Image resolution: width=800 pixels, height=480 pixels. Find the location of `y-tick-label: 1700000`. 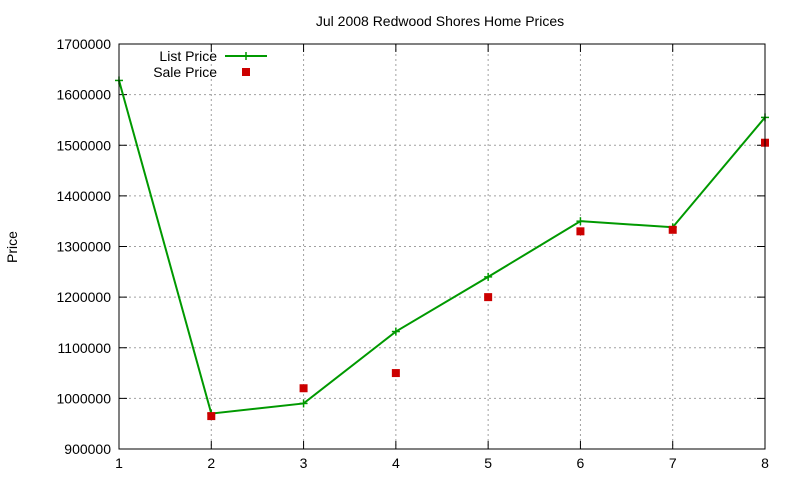

y-tick-label: 1700000 is located at coordinates (83, 44).